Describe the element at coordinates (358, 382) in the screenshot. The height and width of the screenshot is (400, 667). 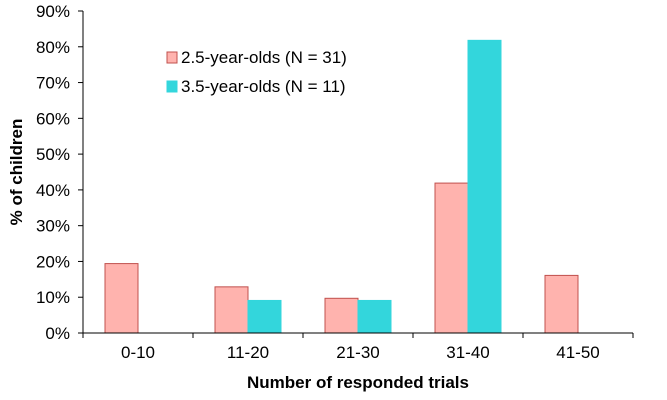
I see `x-axis-title: Number of responded trials` at that location.